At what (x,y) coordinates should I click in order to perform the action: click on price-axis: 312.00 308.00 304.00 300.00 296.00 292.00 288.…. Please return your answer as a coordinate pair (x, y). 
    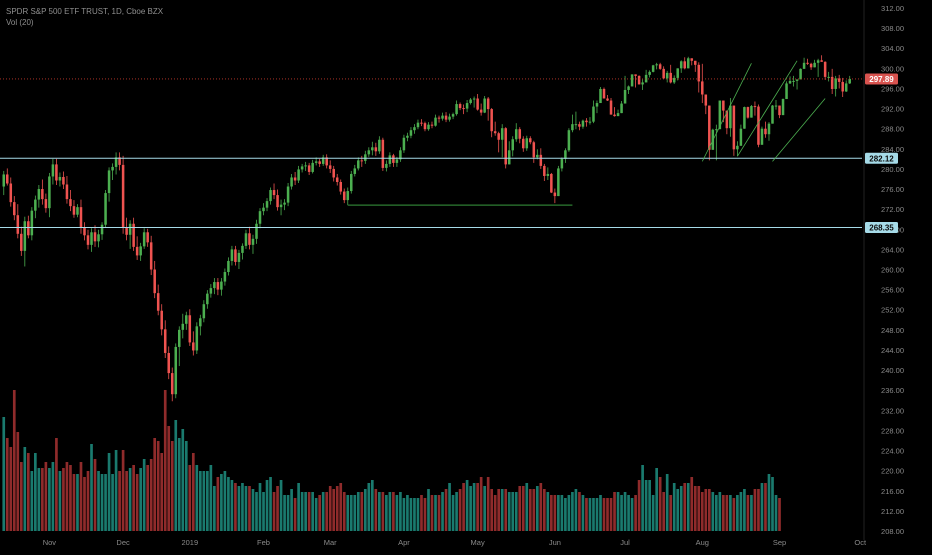
    Looking at the image, I should click on (884, 270).